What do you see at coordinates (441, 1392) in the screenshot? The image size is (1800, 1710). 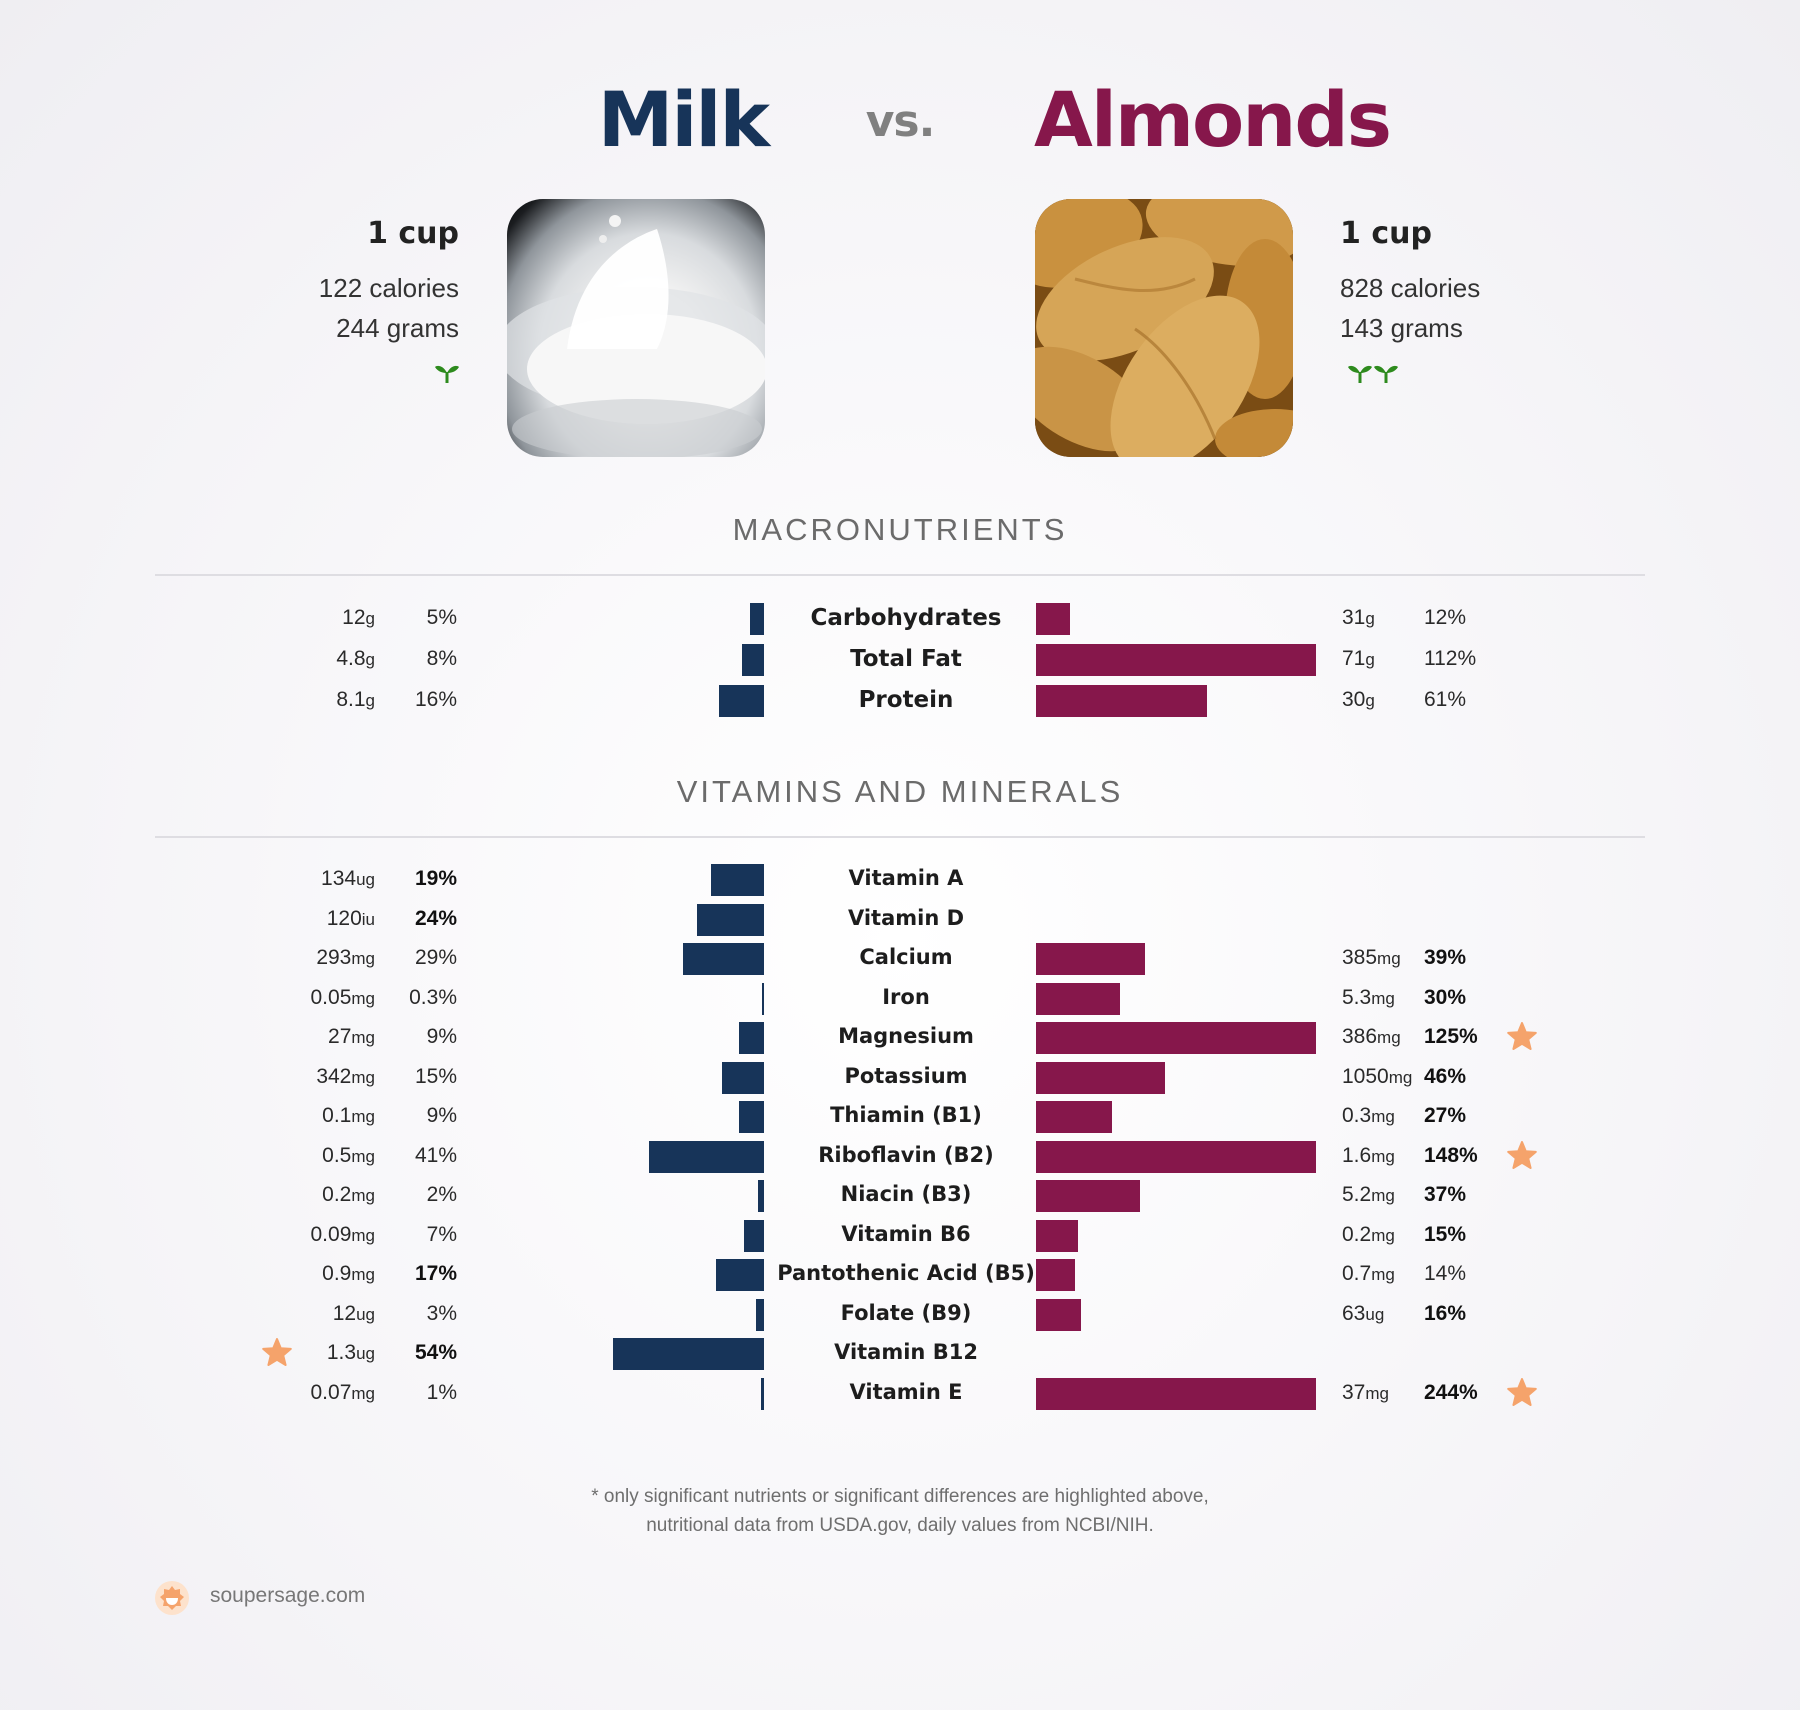 I see `milk-percent: 1%` at bounding box center [441, 1392].